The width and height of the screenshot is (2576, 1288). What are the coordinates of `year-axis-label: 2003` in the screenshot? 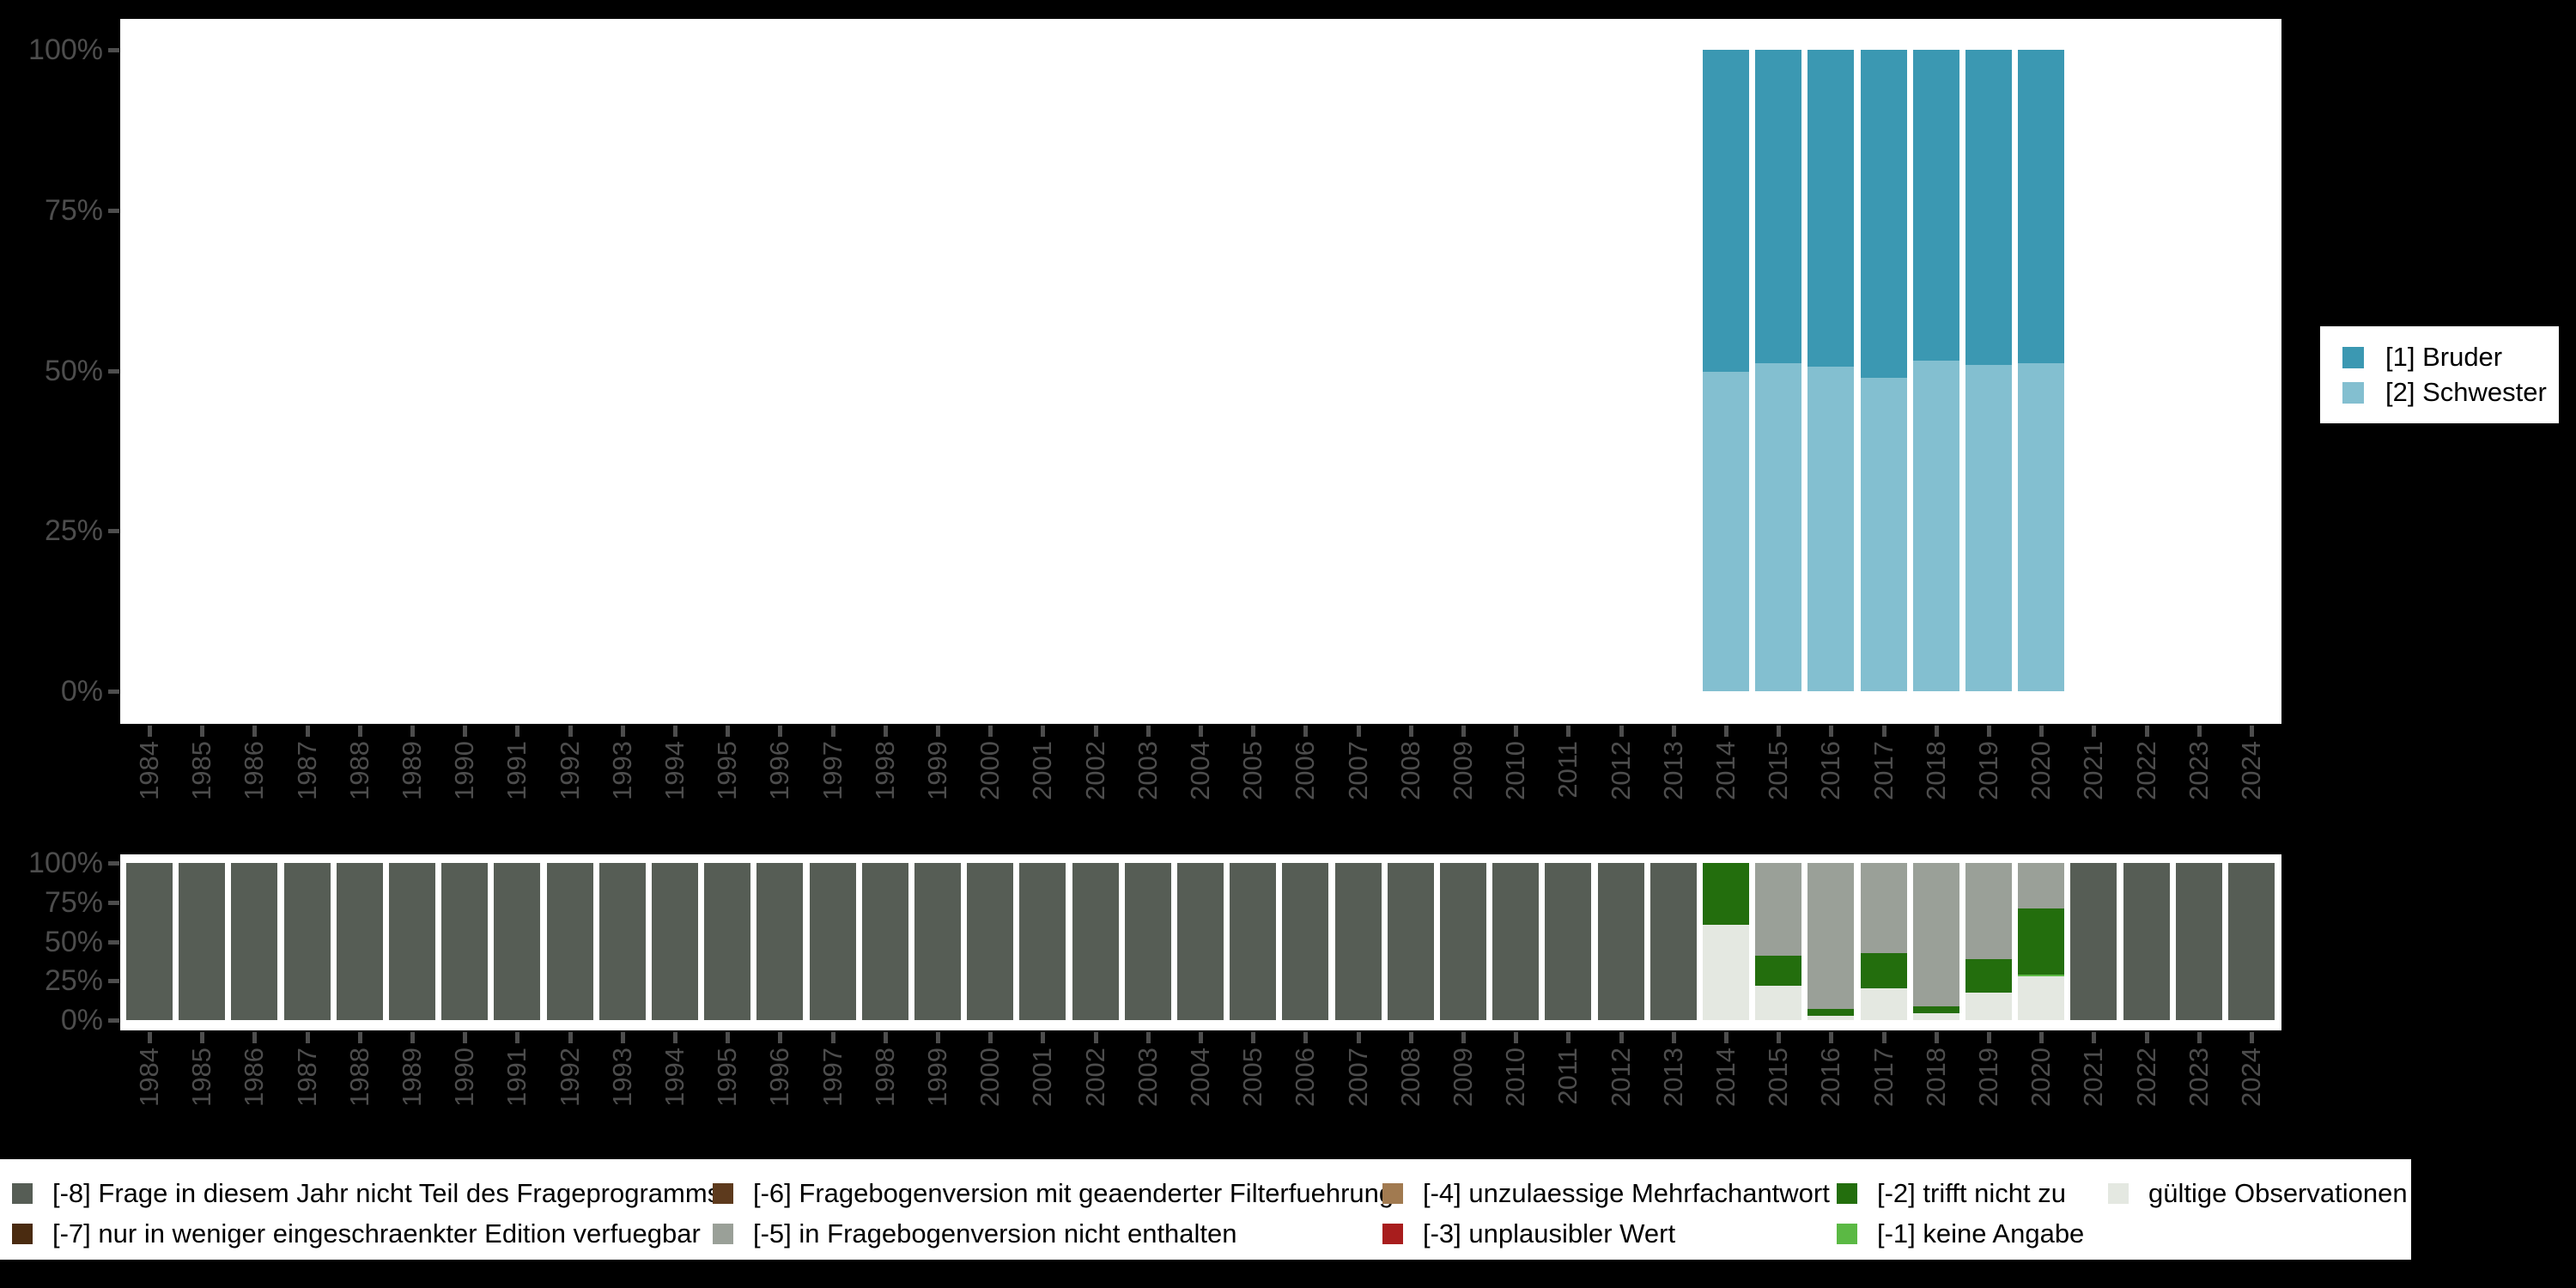 It's located at (1147, 1078).